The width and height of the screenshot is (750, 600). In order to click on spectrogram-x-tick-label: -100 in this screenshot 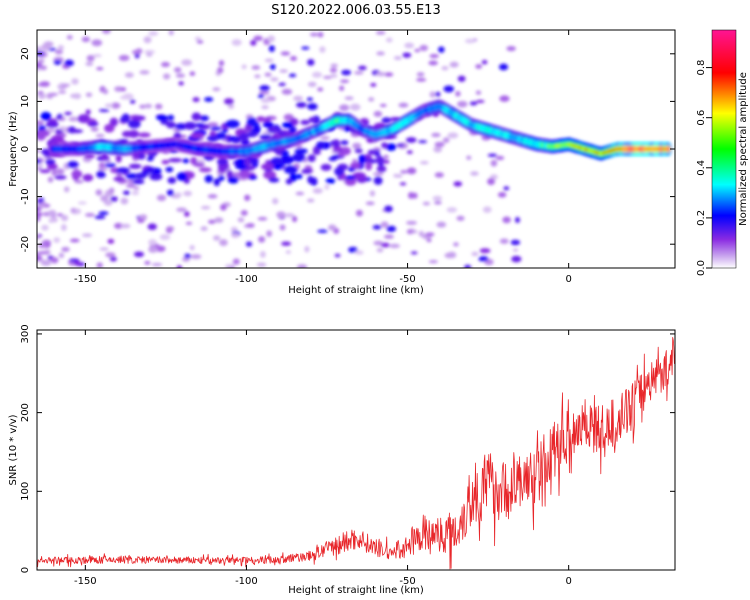, I will do `click(246, 279)`.